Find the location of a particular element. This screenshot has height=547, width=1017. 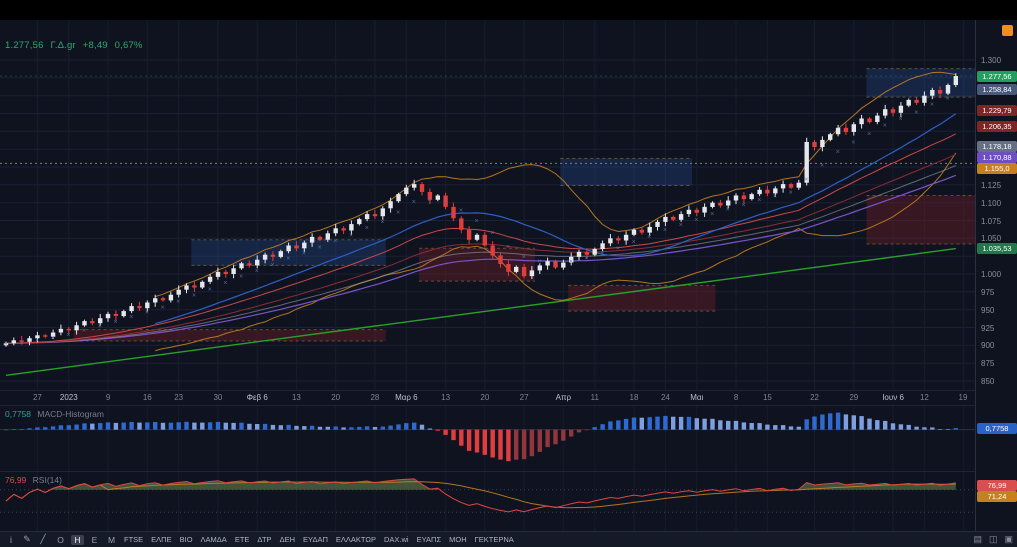

macd-grid is located at coordinates (500, 438).